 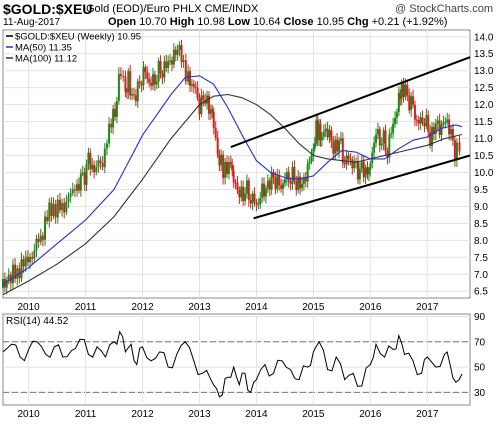 I want to click on quote-date: 11-Aug-2017, so click(x=32, y=22).